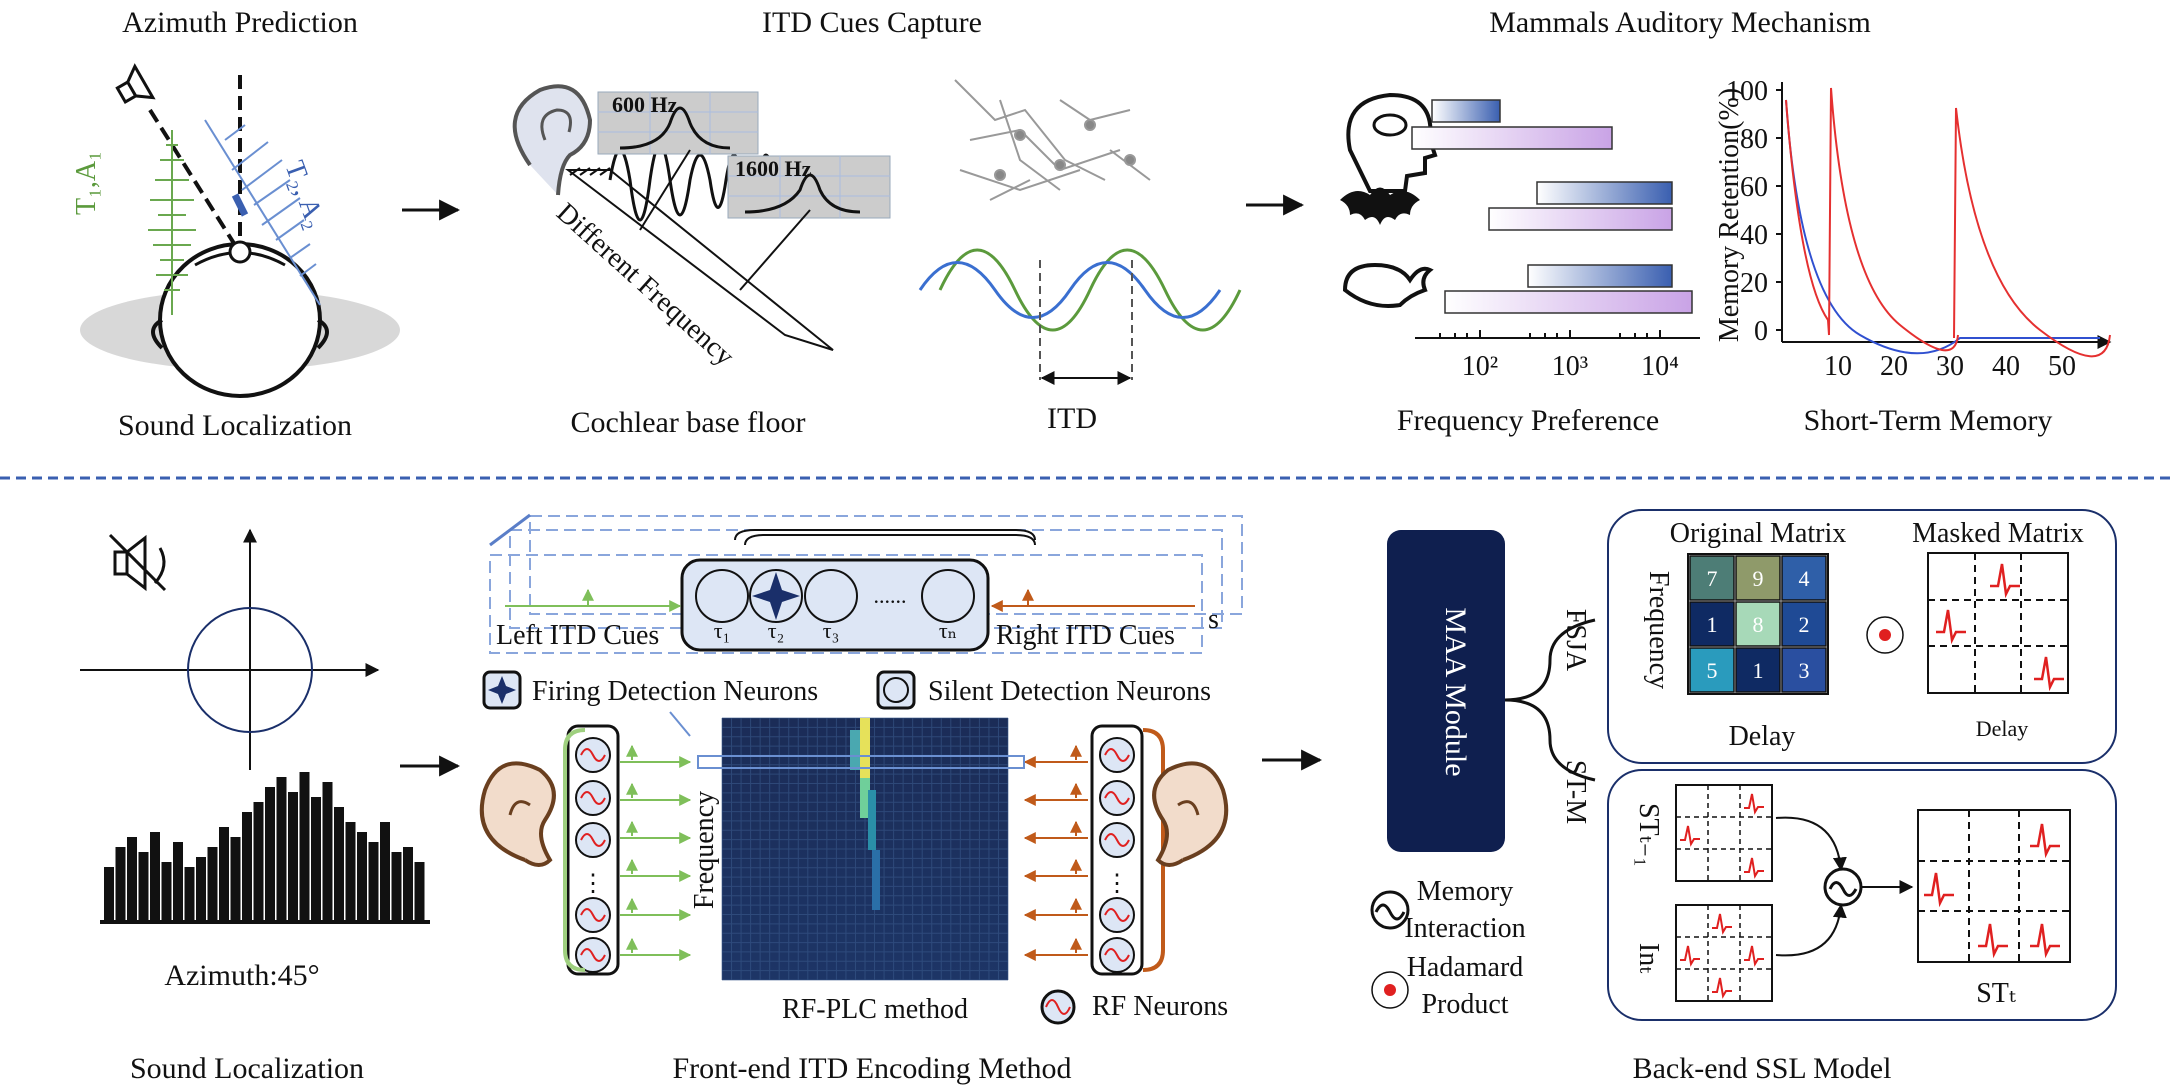  I want to click on rf-neuron-column-left: ⋮, so click(627, 850).